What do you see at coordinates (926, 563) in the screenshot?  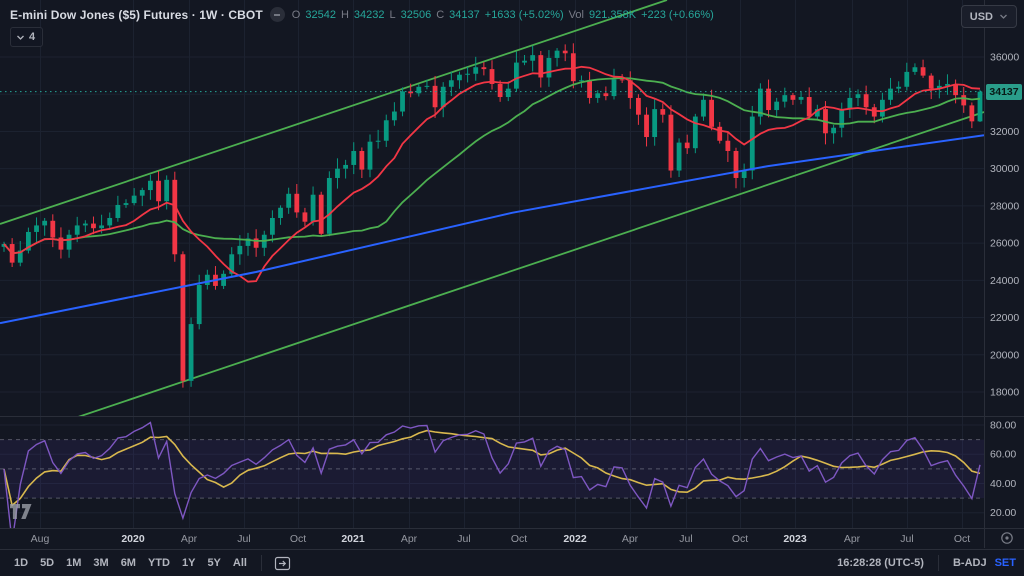 I see `toolbar-right: 16:28:28 (UTC-5) B-ADJ SET` at bounding box center [926, 563].